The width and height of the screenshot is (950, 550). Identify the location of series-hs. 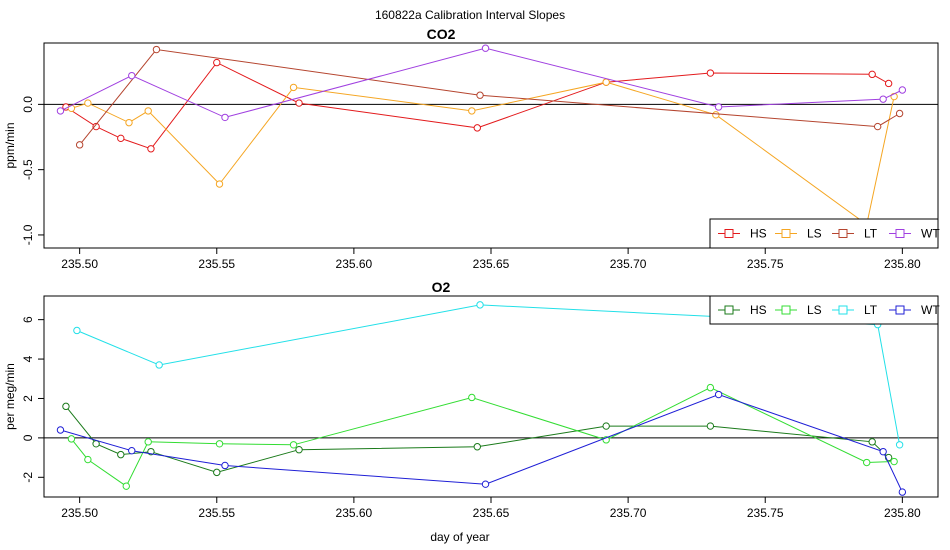
(477, 439).